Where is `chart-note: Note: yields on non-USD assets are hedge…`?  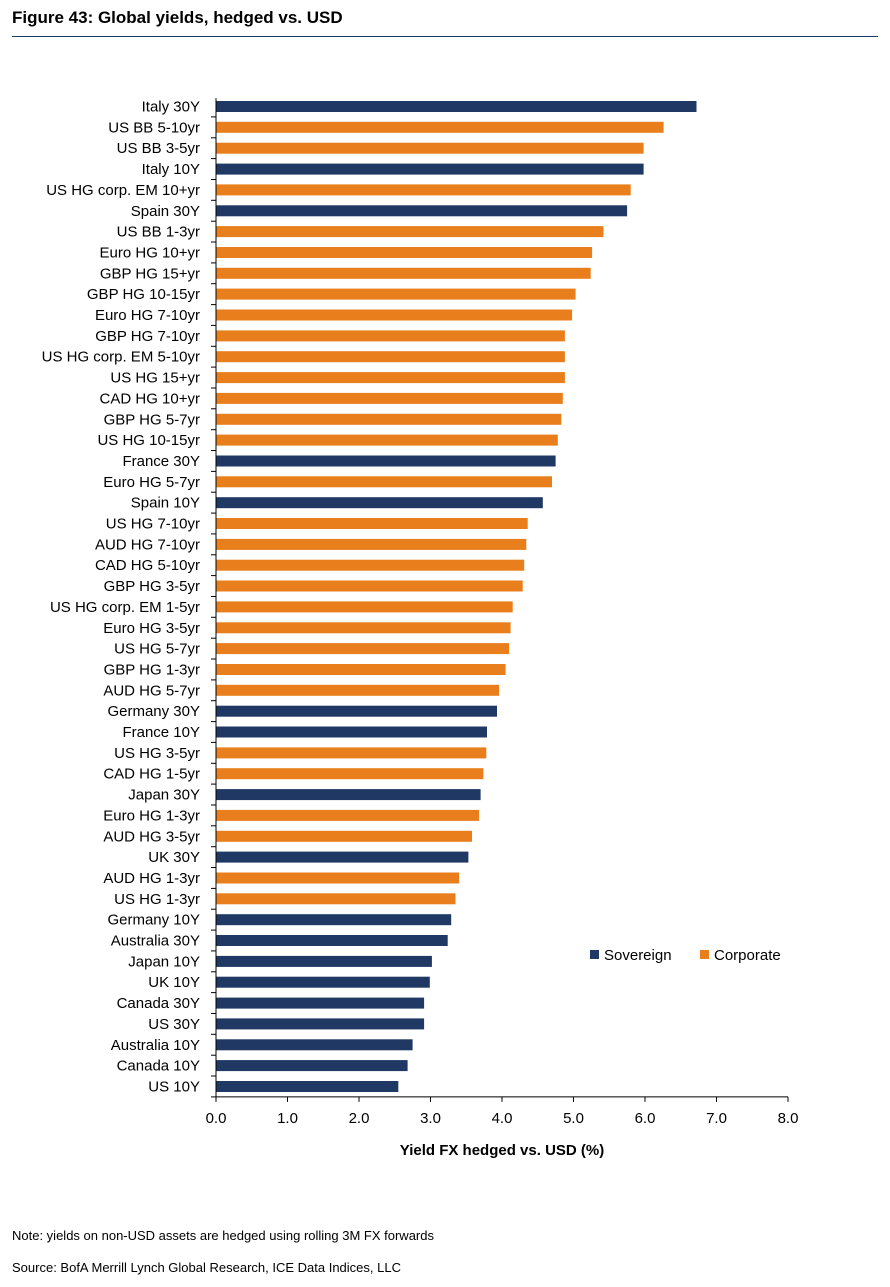 chart-note: Note: yields on non-USD assets are hedge… is located at coordinates (223, 1235).